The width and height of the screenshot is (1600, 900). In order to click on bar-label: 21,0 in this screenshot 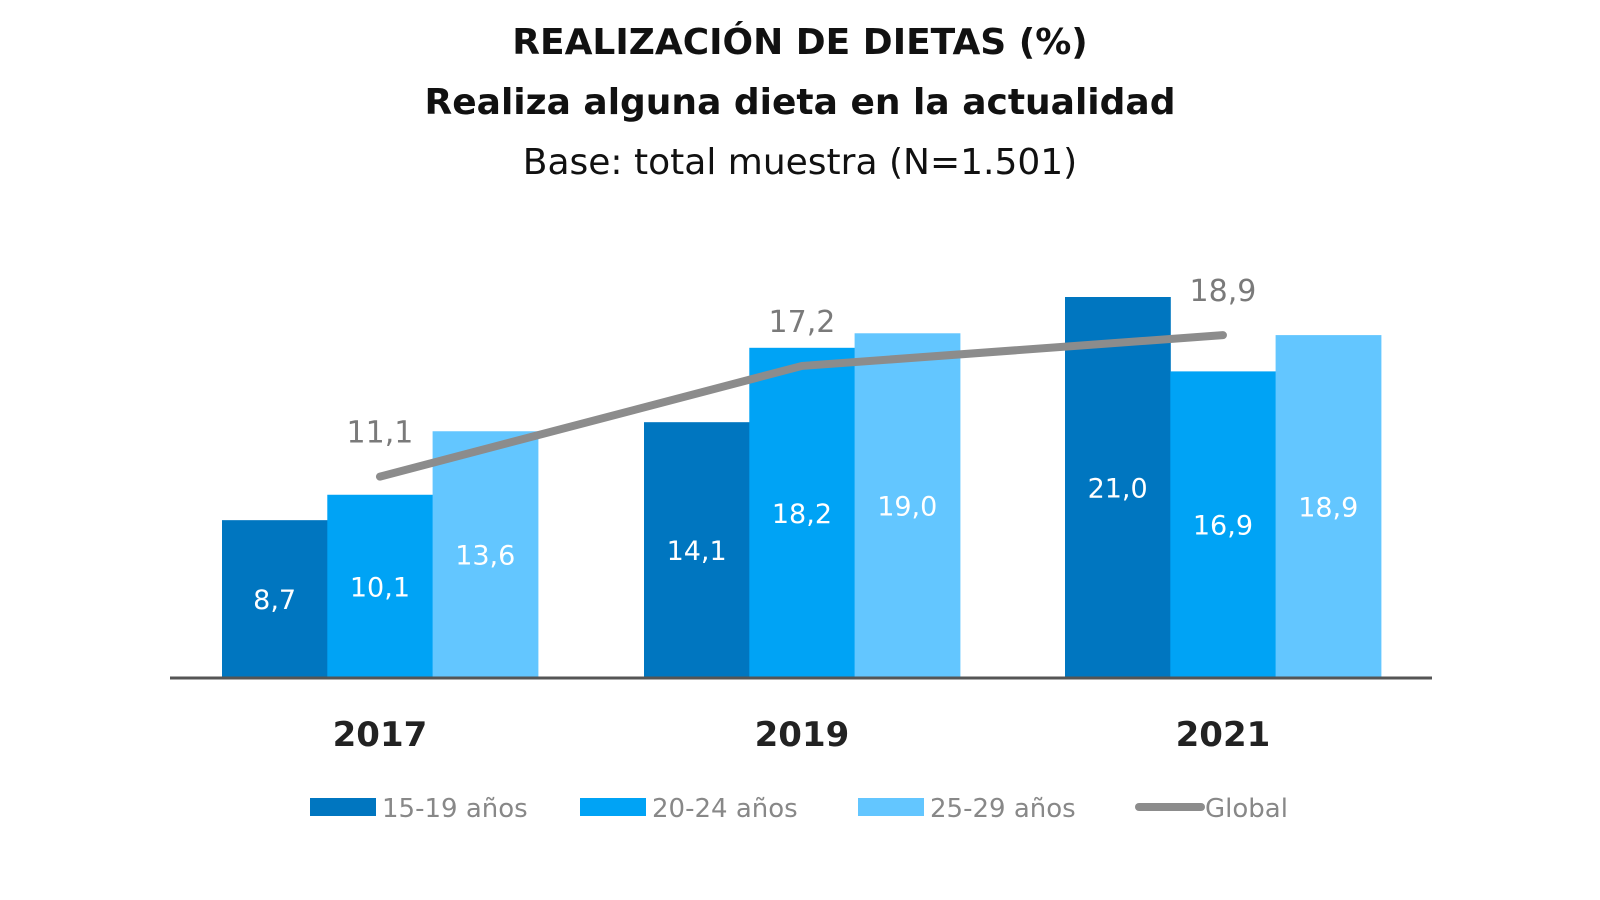, I will do `click(1118, 489)`.